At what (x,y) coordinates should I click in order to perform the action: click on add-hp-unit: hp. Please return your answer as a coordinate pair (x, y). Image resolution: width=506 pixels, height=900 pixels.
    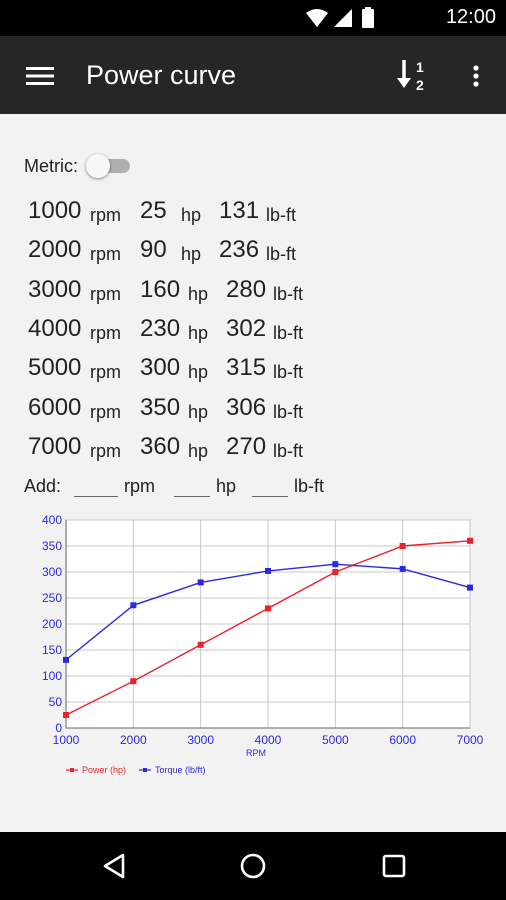
    Looking at the image, I should click on (226, 486).